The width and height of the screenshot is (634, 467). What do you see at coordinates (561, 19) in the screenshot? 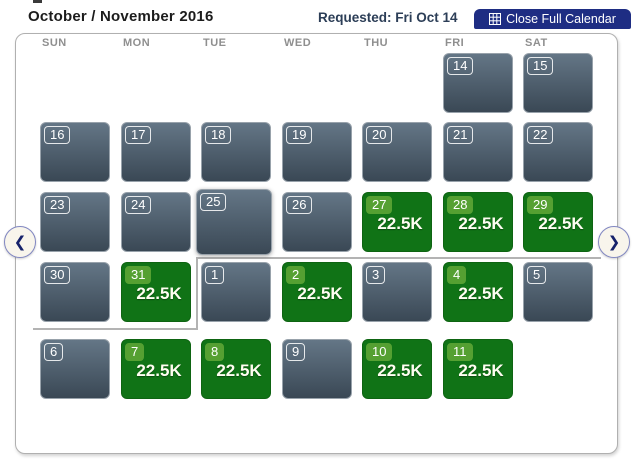
I see `close-full-calendar-label: Close Full Calendar` at bounding box center [561, 19].